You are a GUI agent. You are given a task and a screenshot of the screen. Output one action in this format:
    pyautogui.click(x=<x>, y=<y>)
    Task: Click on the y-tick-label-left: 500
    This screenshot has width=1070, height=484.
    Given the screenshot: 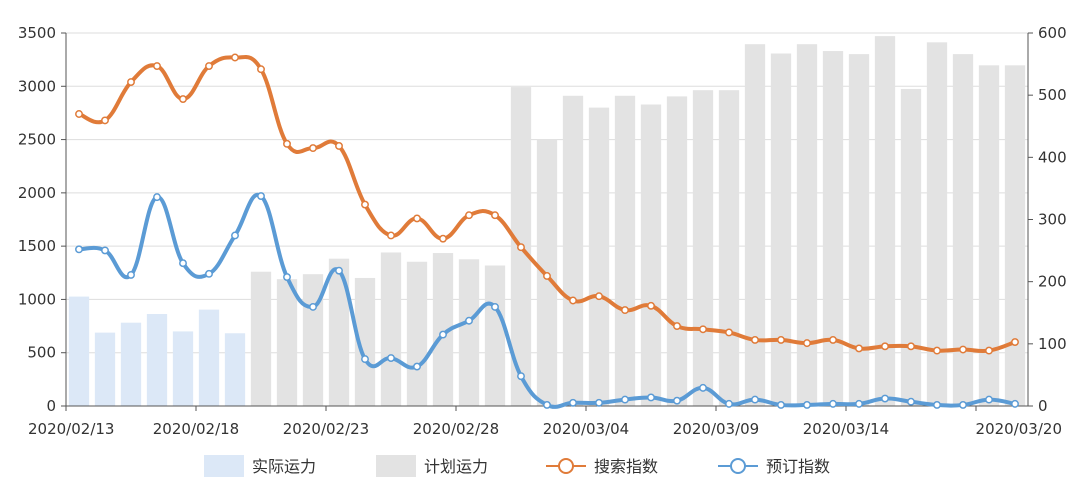 What is the action you would take?
    pyautogui.click(x=41, y=353)
    